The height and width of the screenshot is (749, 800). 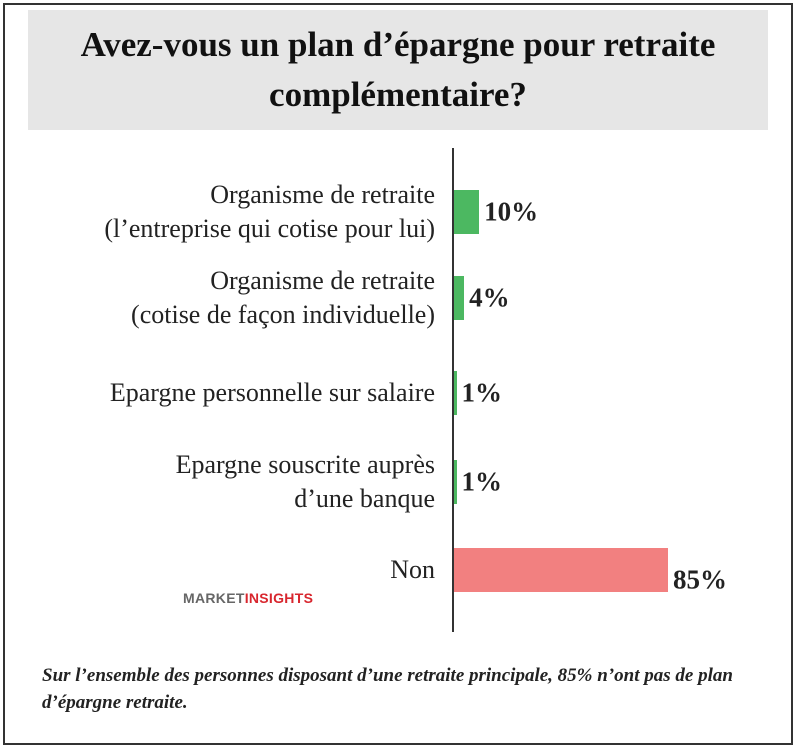 What do you see at coordinates (511, 211) in the screenshot?
I see `value-label: 10%` at bounding box center [511, 211].